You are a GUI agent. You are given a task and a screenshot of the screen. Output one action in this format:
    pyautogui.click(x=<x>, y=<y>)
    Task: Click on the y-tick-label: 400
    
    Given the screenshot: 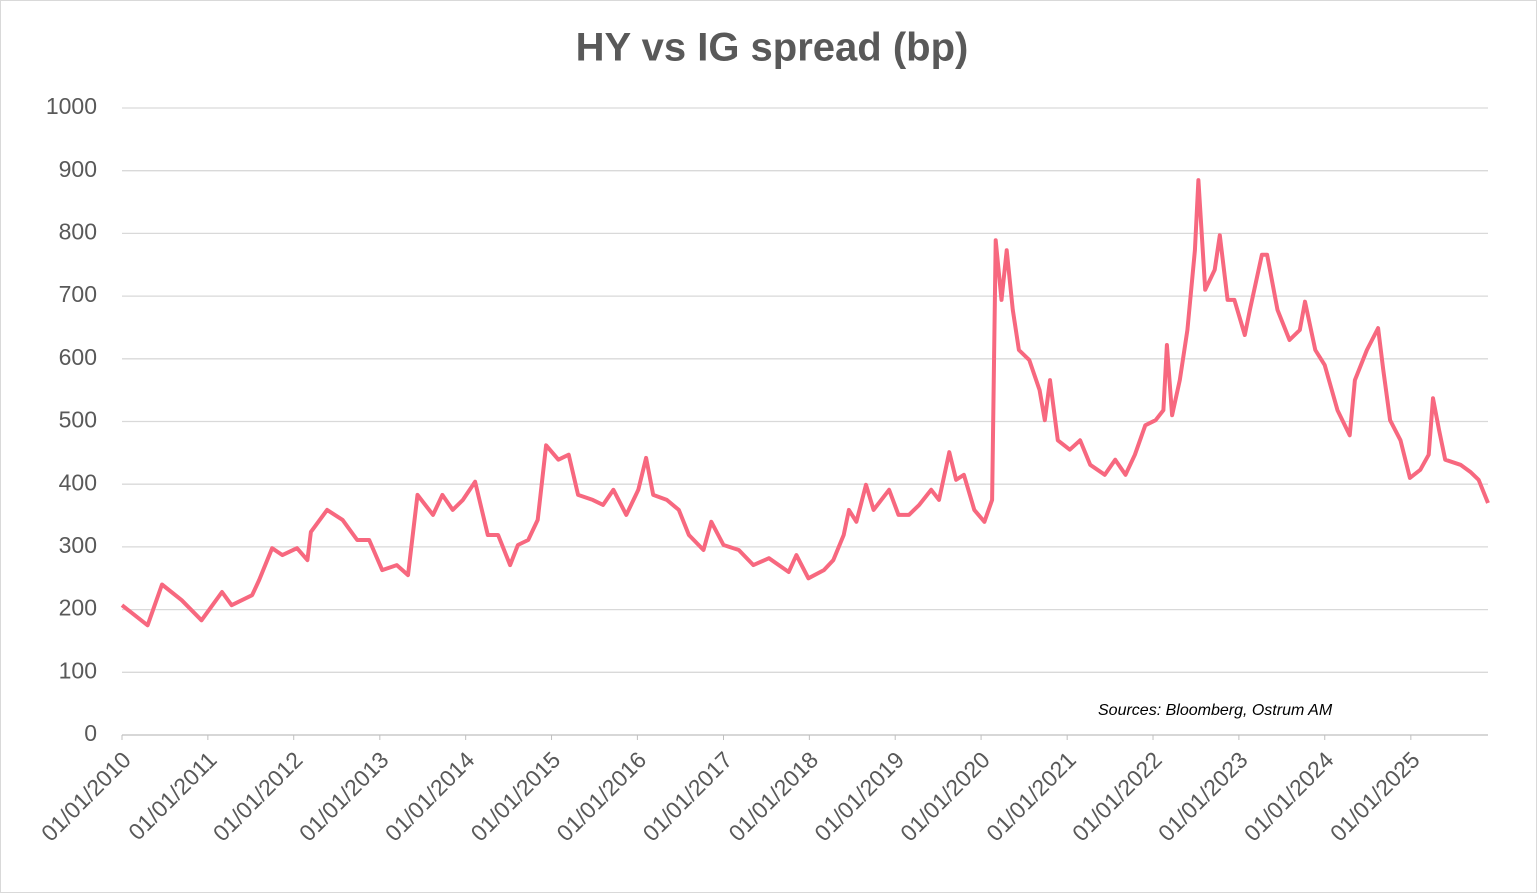 What is the action you would take?
    pyautogui.click(x=78, y=482)
    